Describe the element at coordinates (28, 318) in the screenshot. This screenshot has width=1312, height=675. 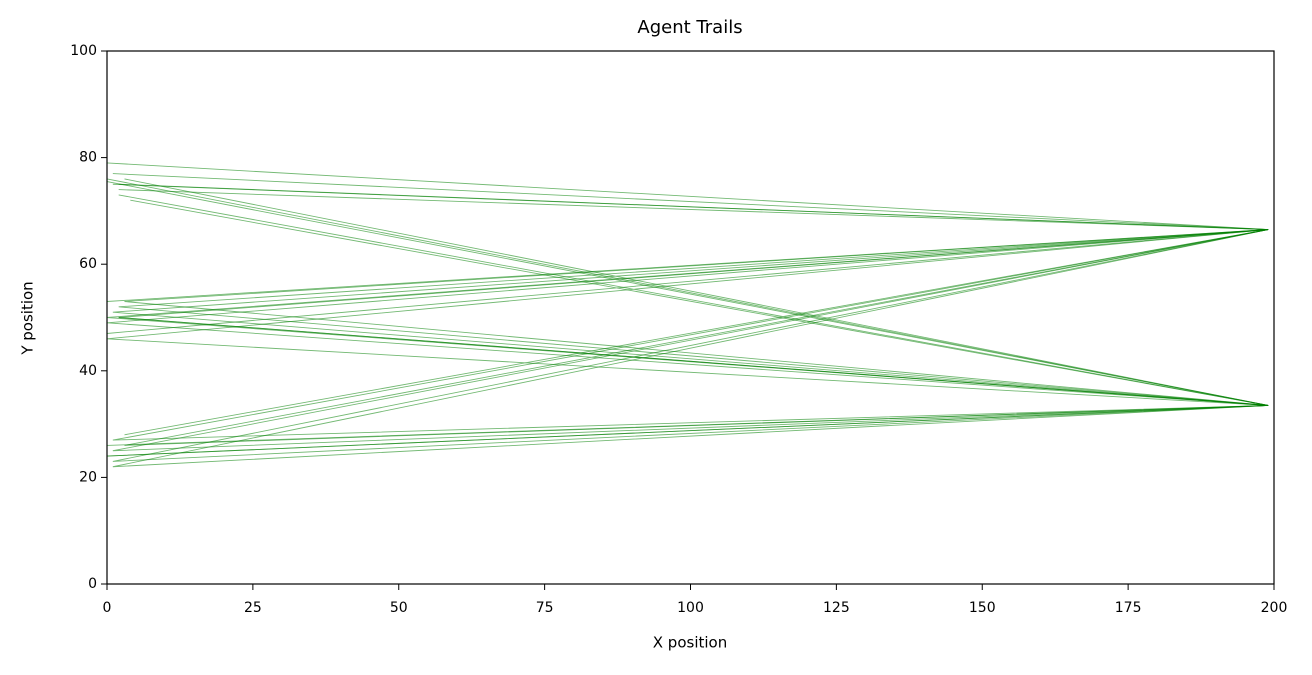
I see `y-axis-label: Y position` at that location.